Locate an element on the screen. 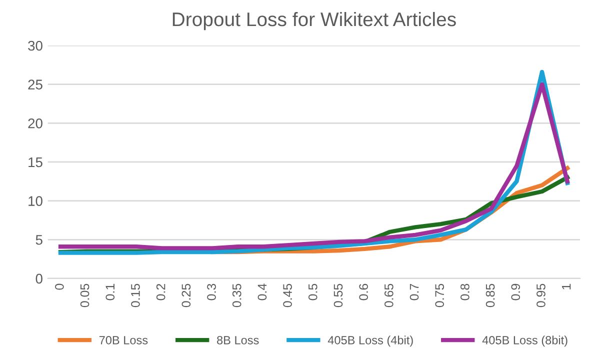  y-tick-label: 30 is located at coordinates (35, 45).